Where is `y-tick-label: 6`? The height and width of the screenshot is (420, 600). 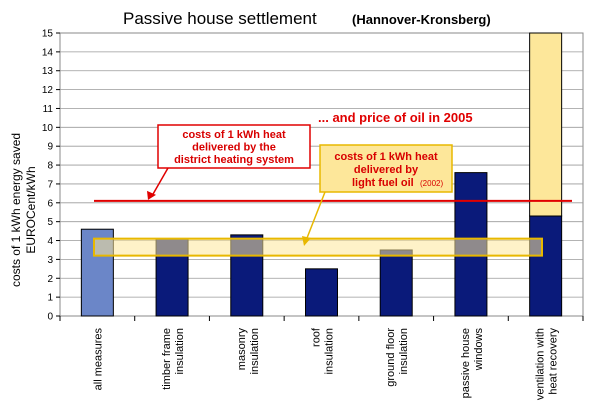
y-tick-label: 6 is located at coordinates (50, 203).